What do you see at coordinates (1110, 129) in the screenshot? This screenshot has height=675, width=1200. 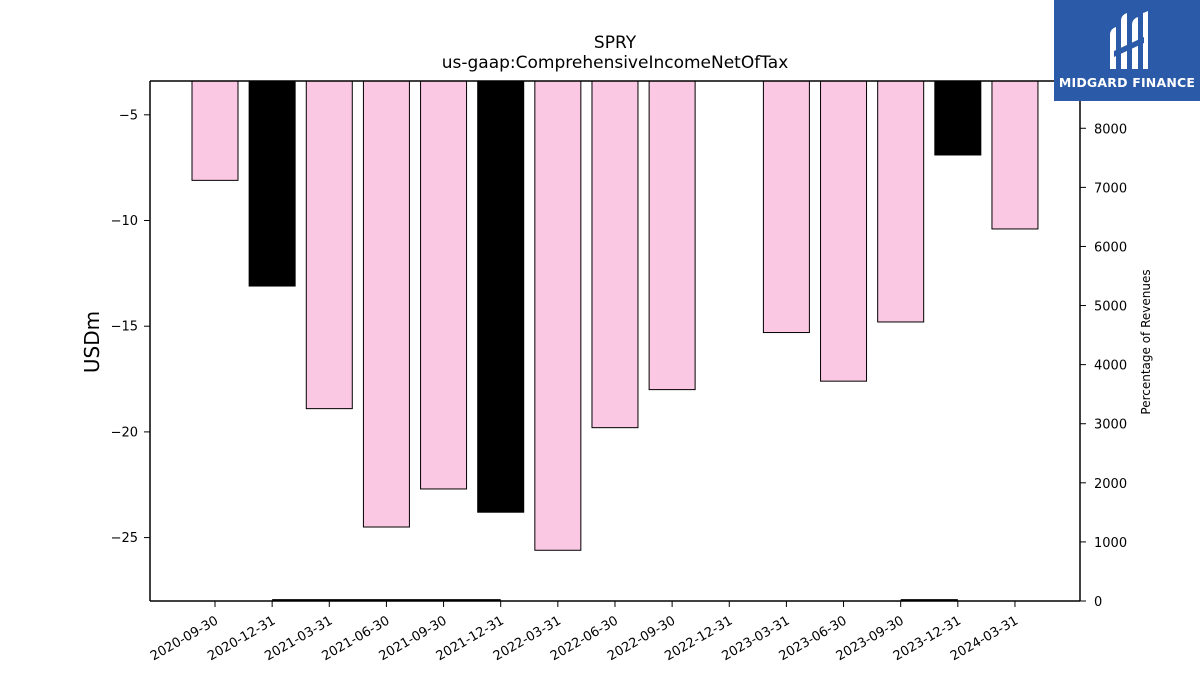 I see `y2-tick-label: 8000` at bounding box center [1110, 129].